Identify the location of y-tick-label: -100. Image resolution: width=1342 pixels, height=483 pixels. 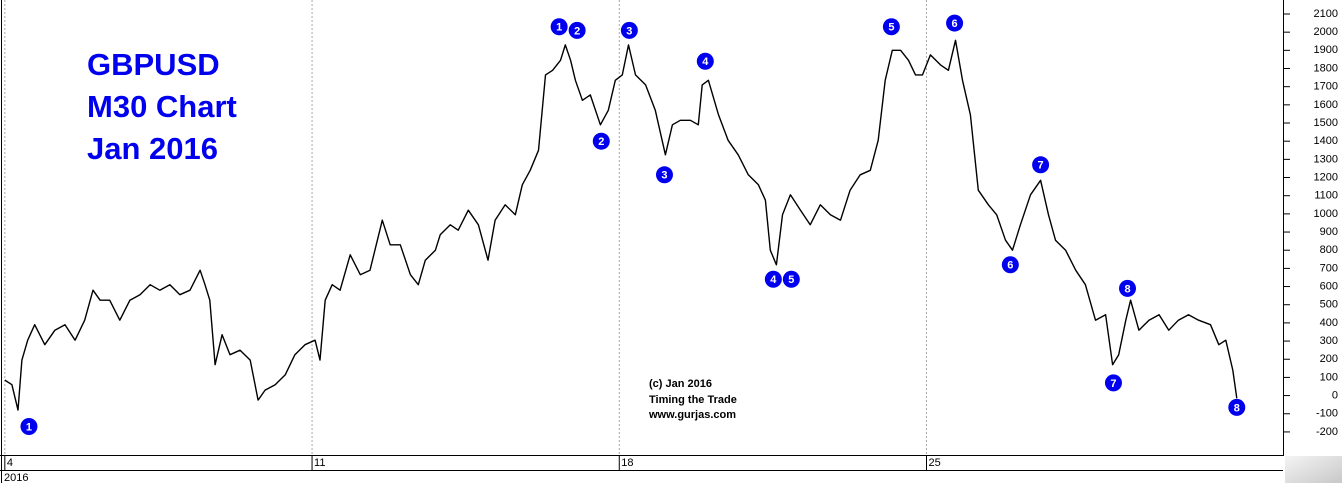
(1327, 414).